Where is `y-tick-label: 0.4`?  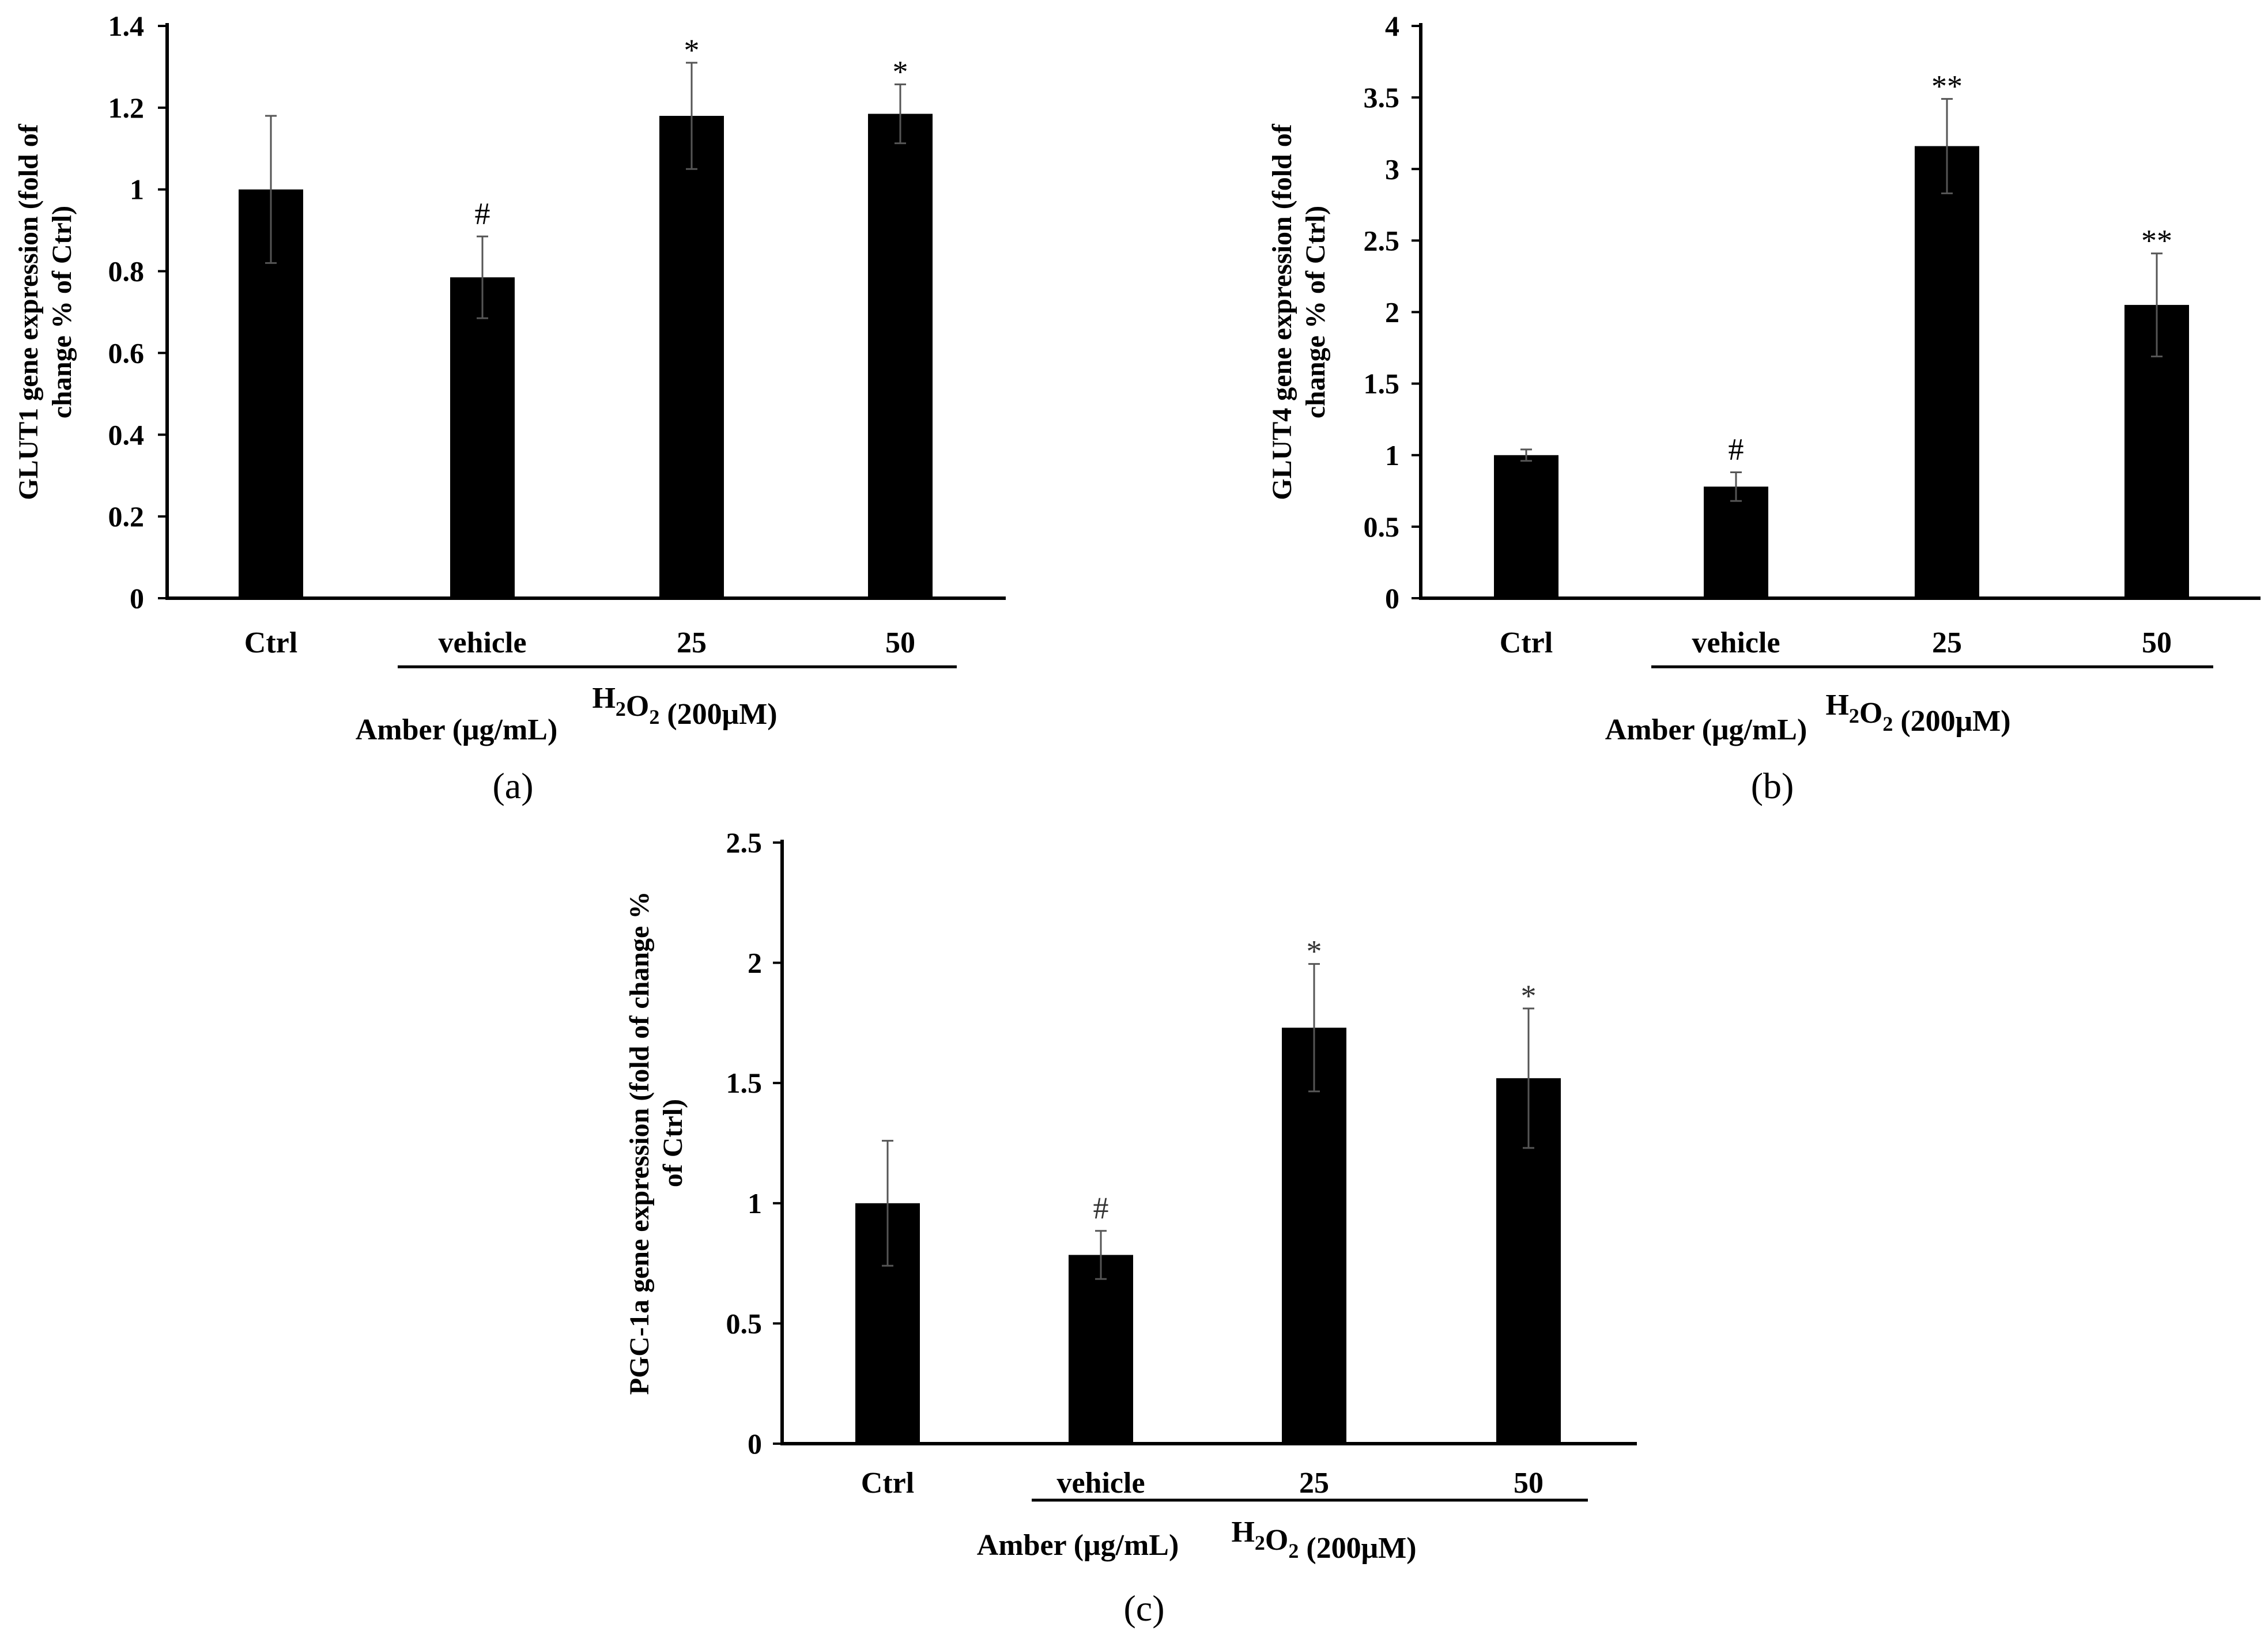 y-tick-label: 0.4 is located at coordinates (127, 434).